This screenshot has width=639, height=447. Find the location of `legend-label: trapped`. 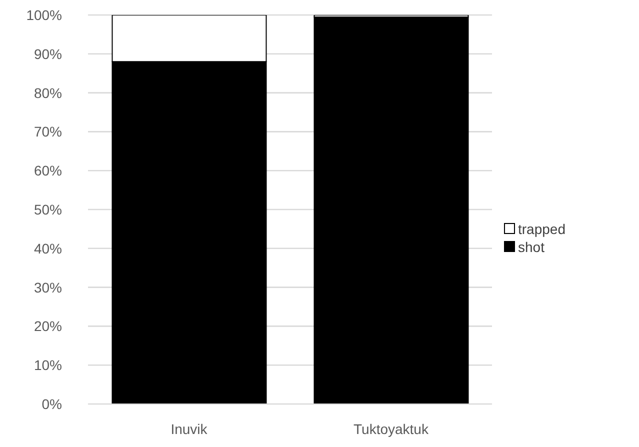

legend-label: trapped is located at coordinates (542, 228).